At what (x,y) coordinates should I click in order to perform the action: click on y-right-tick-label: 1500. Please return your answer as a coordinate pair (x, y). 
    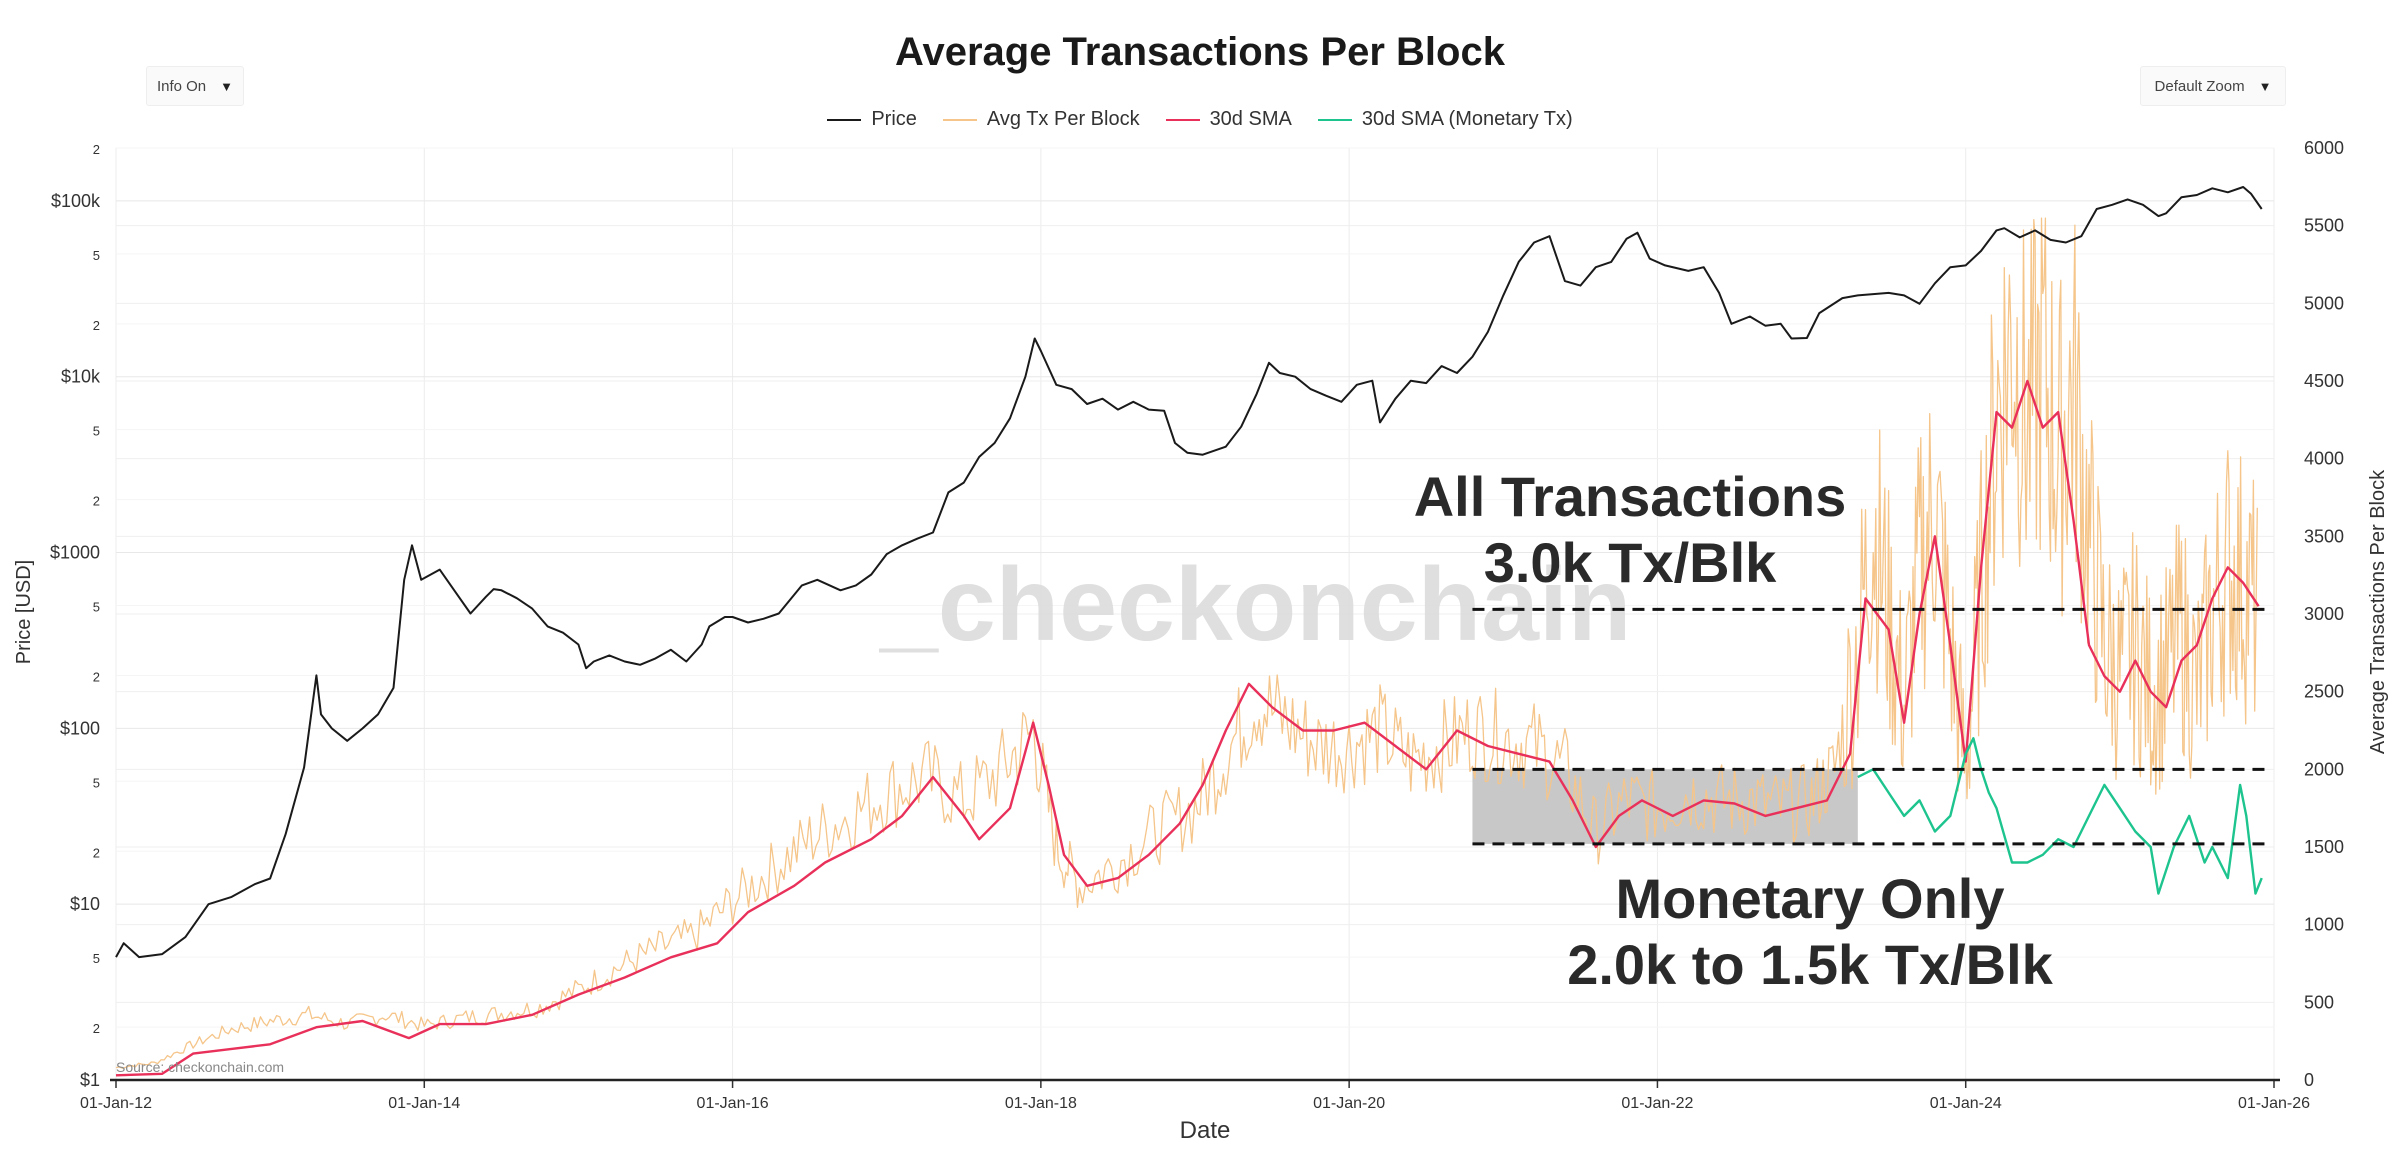
    Looking at the image, I should click on (2324, 847).